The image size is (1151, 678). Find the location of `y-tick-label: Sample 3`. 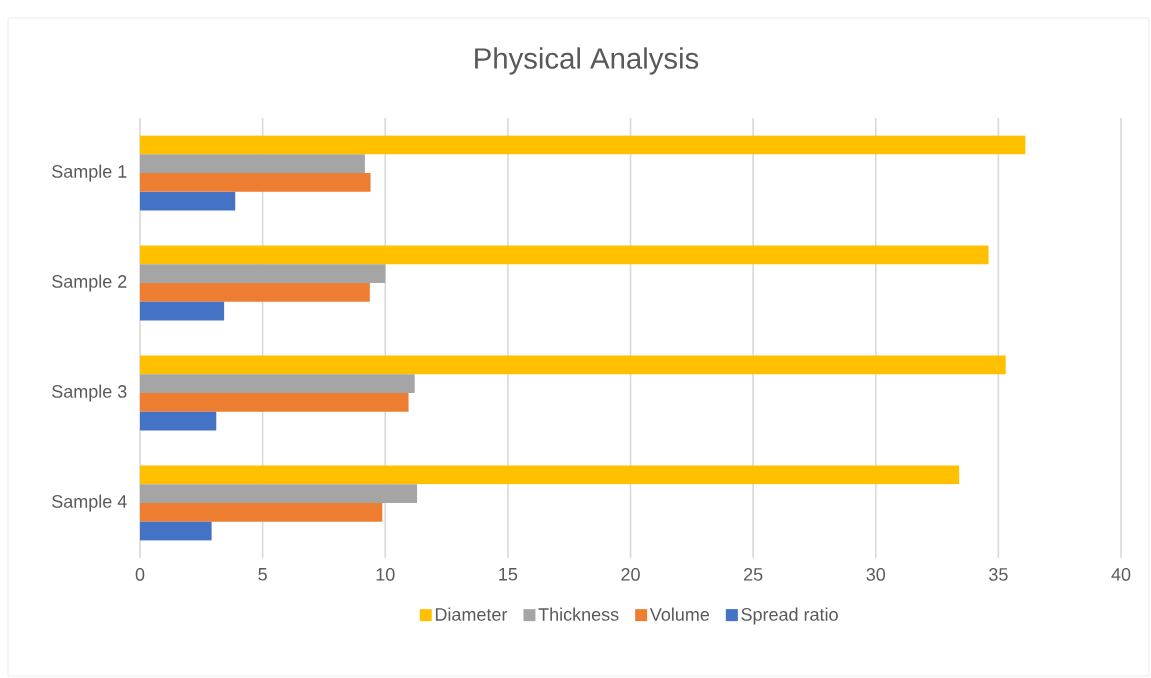

y-tick-label: Sample 3 is located at coordinates (89, 393).